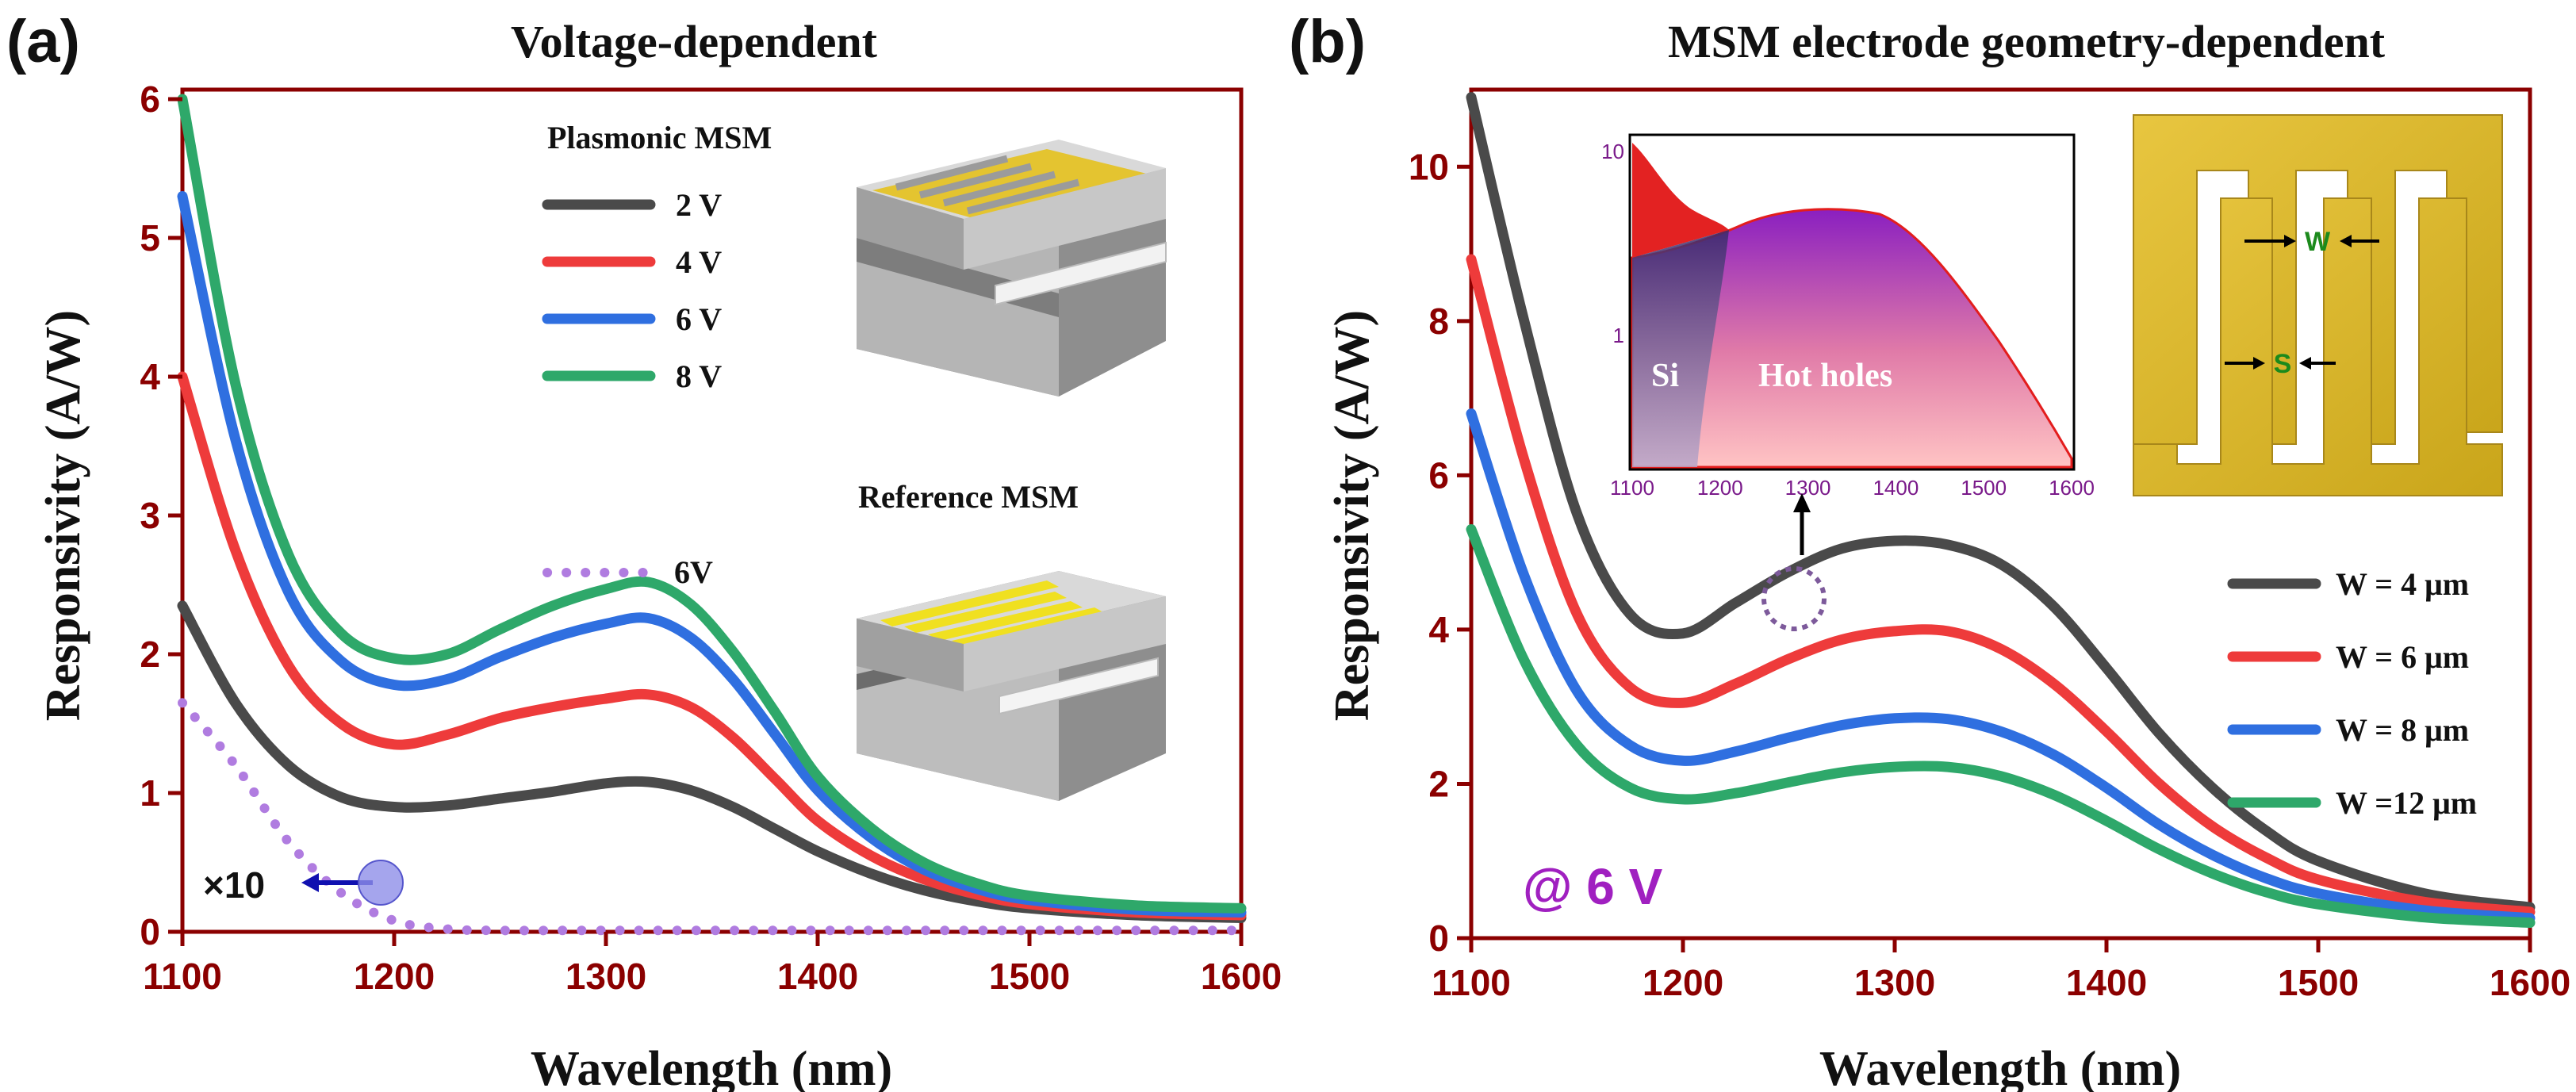 The height and width of the screenshot is (1092, 2576). What do you see at coordinates (632, 290) in the screenshot?
I see `panel-a-legend: 2 V 4 V 6 V 8 V` at bounding box center [632, 290].